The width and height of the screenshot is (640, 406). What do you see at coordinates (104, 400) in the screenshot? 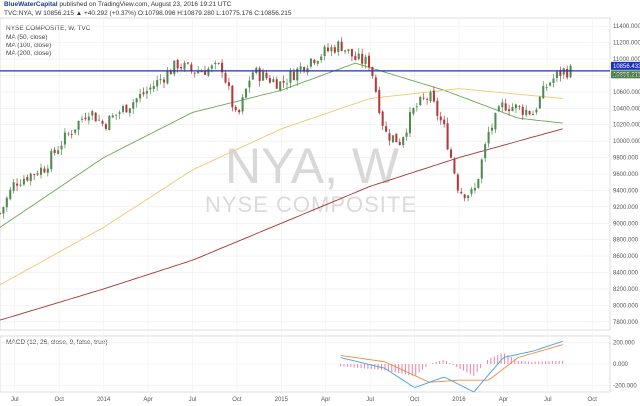
I see `x-tick-label: 2014` at bounding box center [104, 400].